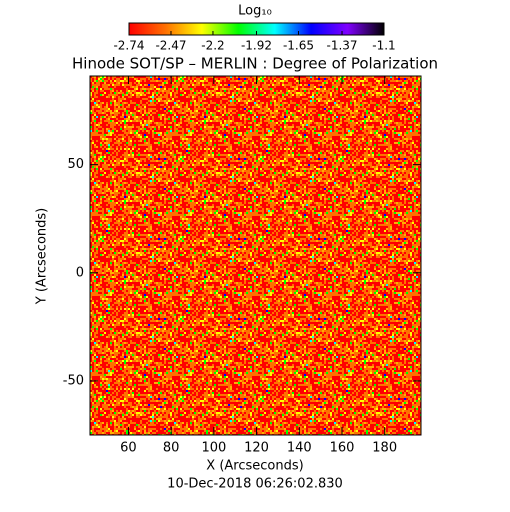 This screenshot has height=512, width=510. I want to click on x-tick-label: 120, so click(256, 448).